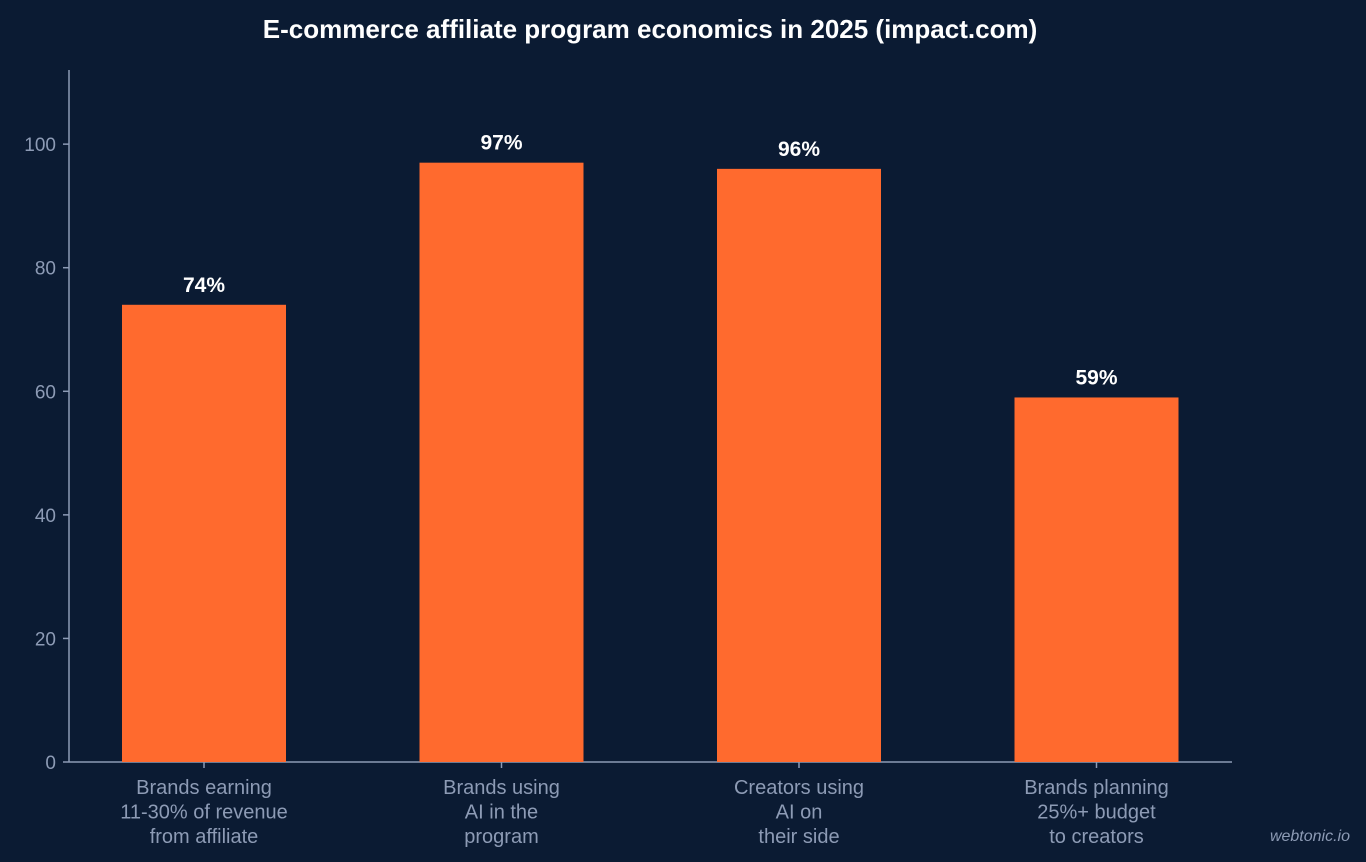  I want to click on y-tick-label: 80, so click(45, 269).